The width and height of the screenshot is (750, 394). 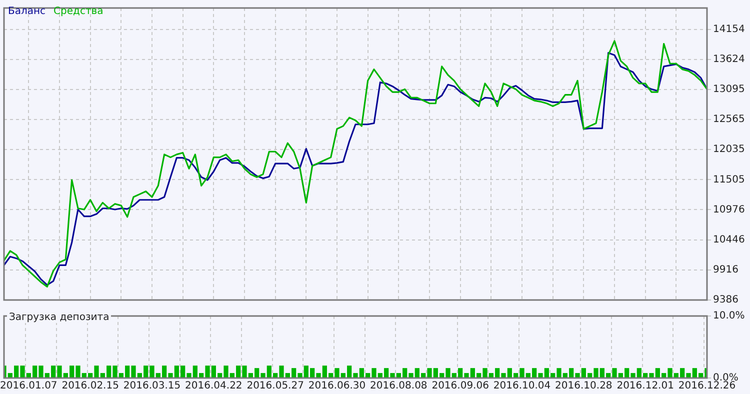 What do you see at coordinates (729, 29) in the screenshot?
I see `y-tick-label: 14154` at bounding box center [729, 29].